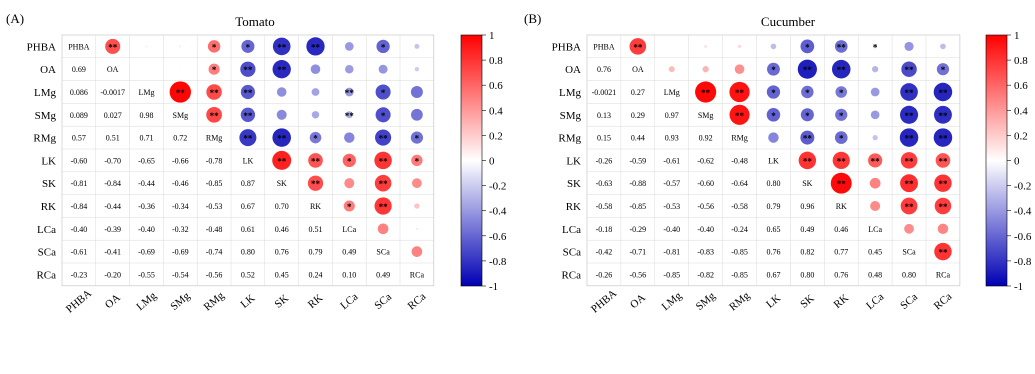 This screenshot has width=1035, height=374. Describe the element at coordinates (180, 301) in the screenshot. I see `column-label: SMg` at that location.